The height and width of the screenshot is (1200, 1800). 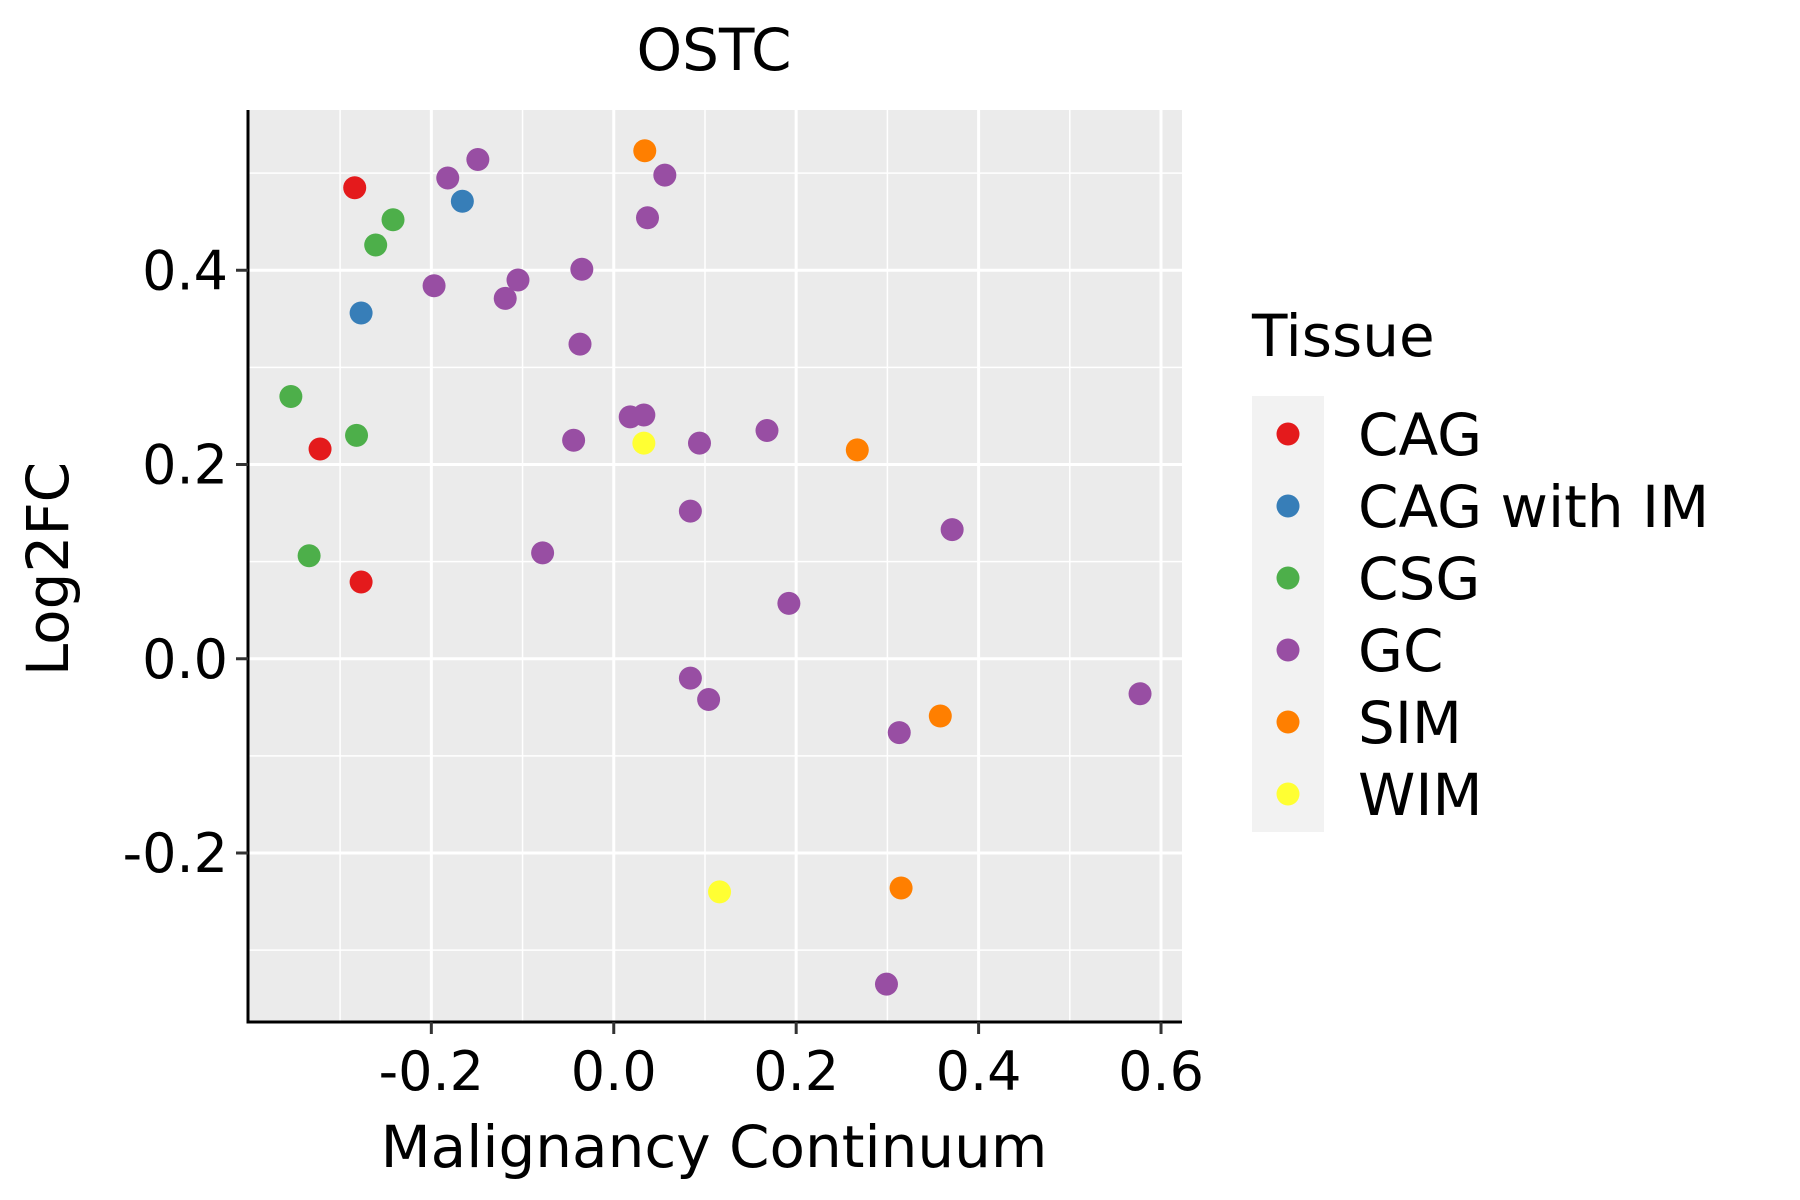 What do you see at coordinates (1288, 614) in the screenshot?
I see `legend-key-background` at bounding box center [1288, 614].